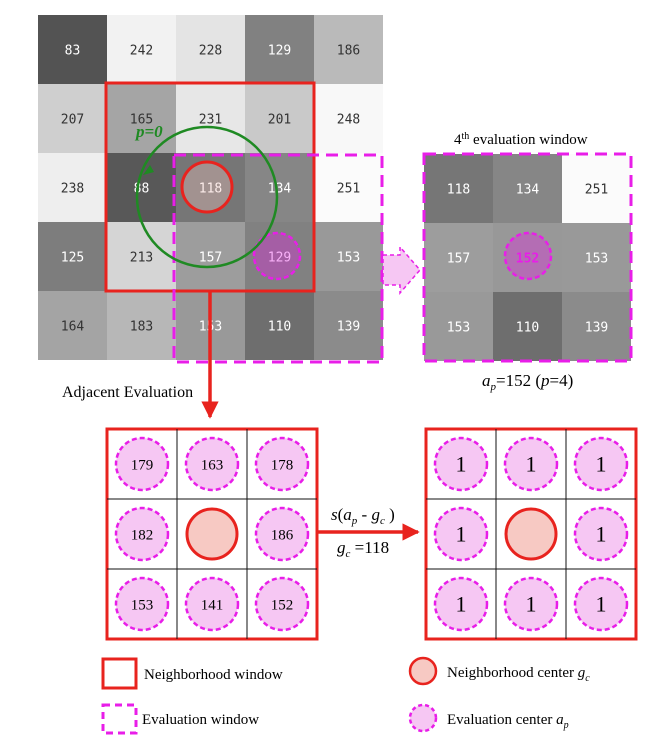 The width and height of the screenshot is (669, 753). What do you see at coordinates (212, 465) in the screenshot?
I see `cell-value: 163` at bounding box center [212, 465].